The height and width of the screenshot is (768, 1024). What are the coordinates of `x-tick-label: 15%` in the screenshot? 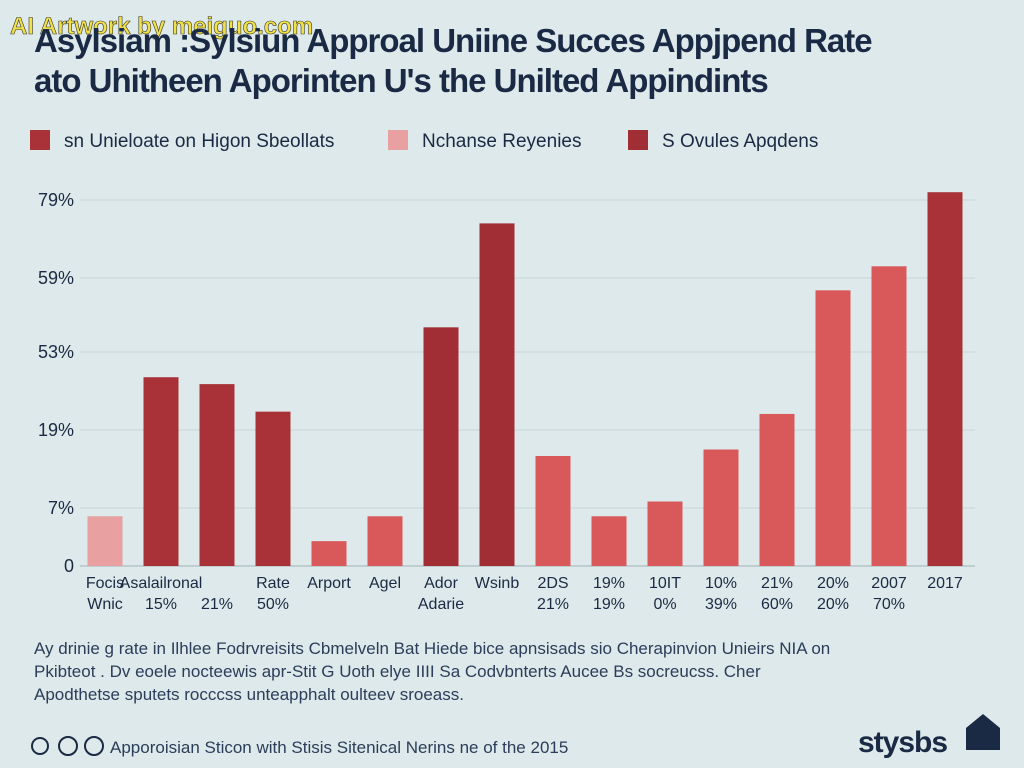 It's located at (161, 604).